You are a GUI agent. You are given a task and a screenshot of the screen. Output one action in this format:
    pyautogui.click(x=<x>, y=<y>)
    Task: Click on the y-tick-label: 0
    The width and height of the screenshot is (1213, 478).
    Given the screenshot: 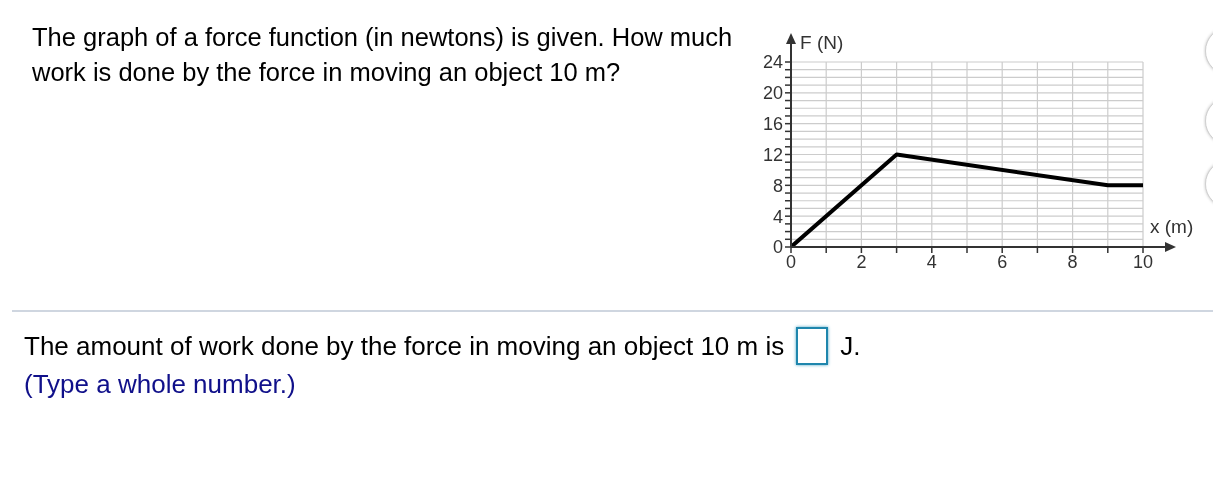 What is the action you would take?
    pyautogui.click(x=777, y=247)
    